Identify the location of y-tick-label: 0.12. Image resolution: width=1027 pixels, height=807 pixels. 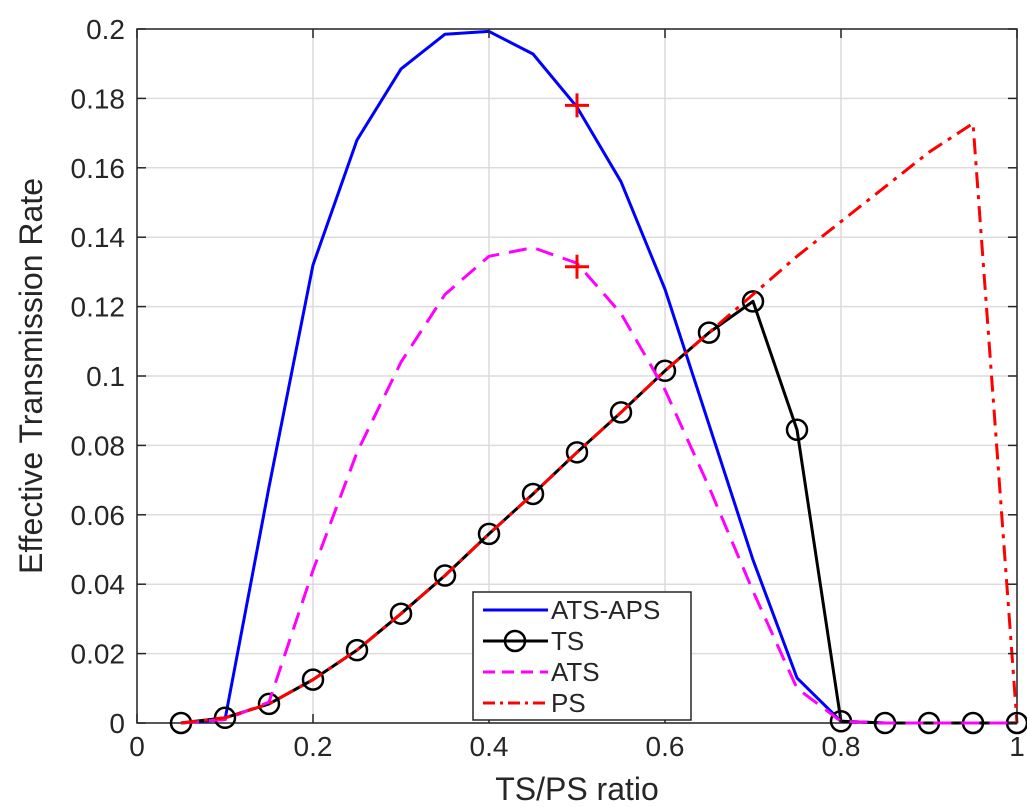
(98, 307).